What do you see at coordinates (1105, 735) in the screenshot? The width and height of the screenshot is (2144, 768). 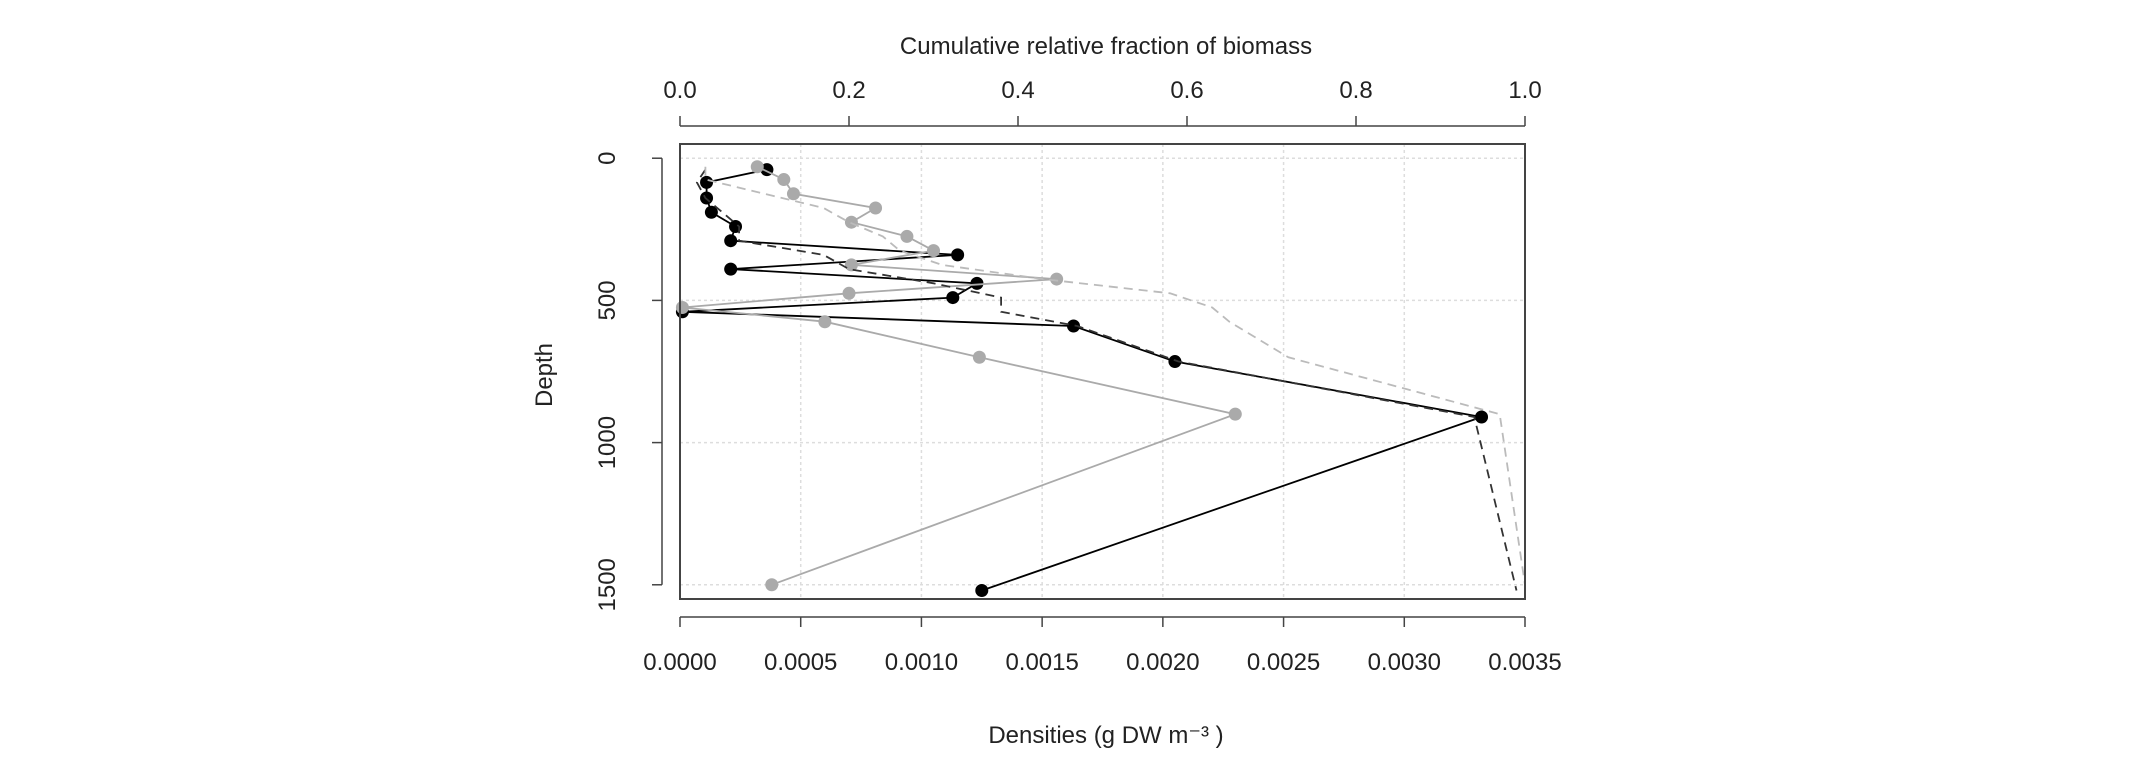 I see `x-axis-title: Densities (g DW m⁻³ )` at bounding box center [1105, 735].